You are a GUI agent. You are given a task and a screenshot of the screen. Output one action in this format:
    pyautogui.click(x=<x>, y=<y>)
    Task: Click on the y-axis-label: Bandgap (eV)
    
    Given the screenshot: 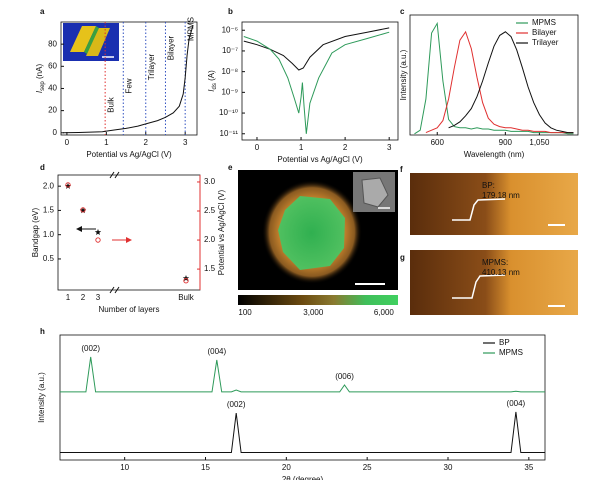 What is the action you would take?
    pyautogui.click(x=35, y=232)
    